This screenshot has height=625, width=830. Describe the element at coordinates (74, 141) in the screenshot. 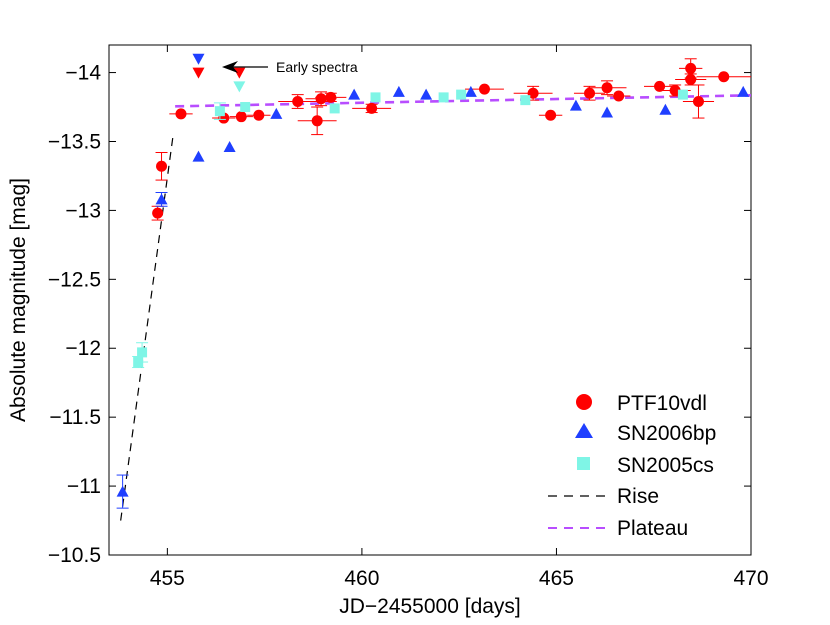

I see `y-tick-label: −13.5` at that location.